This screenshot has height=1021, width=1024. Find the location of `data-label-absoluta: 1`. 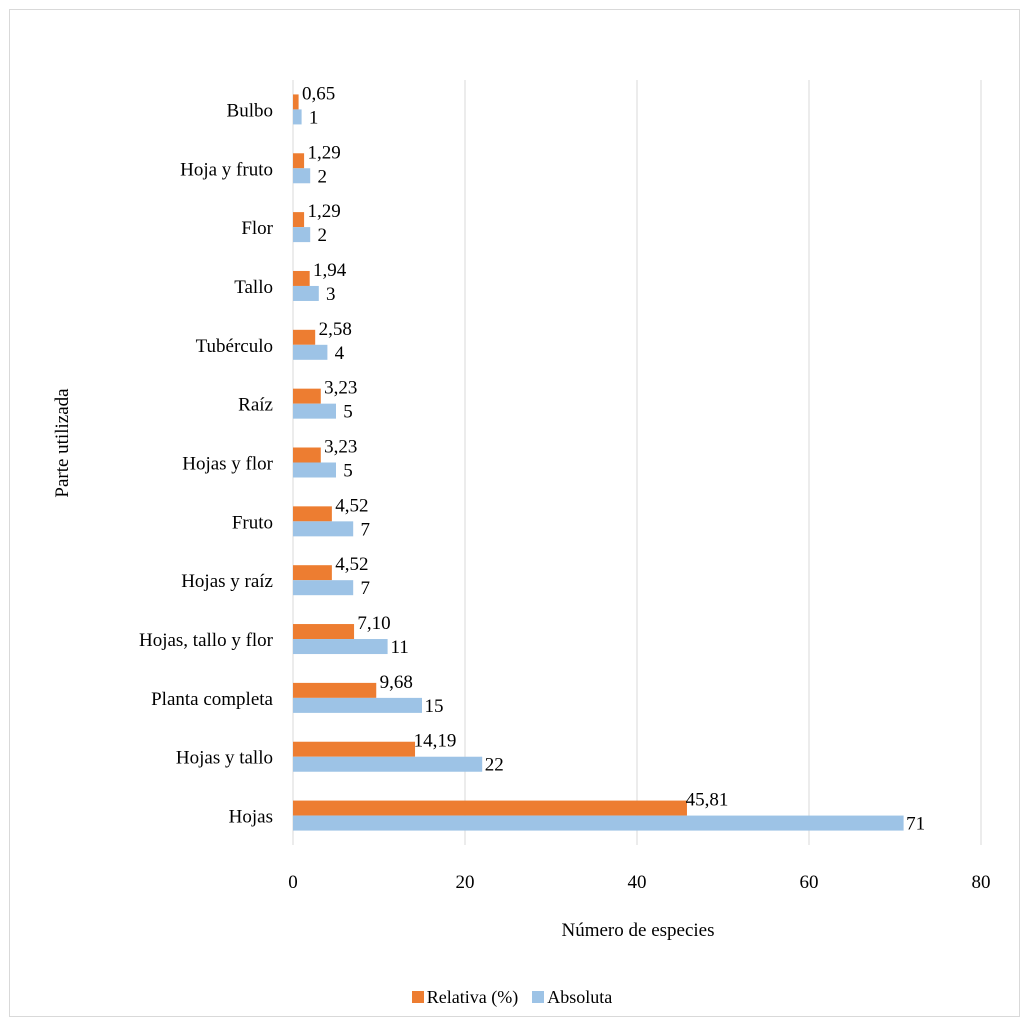

data-label-absoluta: 1 is located at coordinates (314, 117).